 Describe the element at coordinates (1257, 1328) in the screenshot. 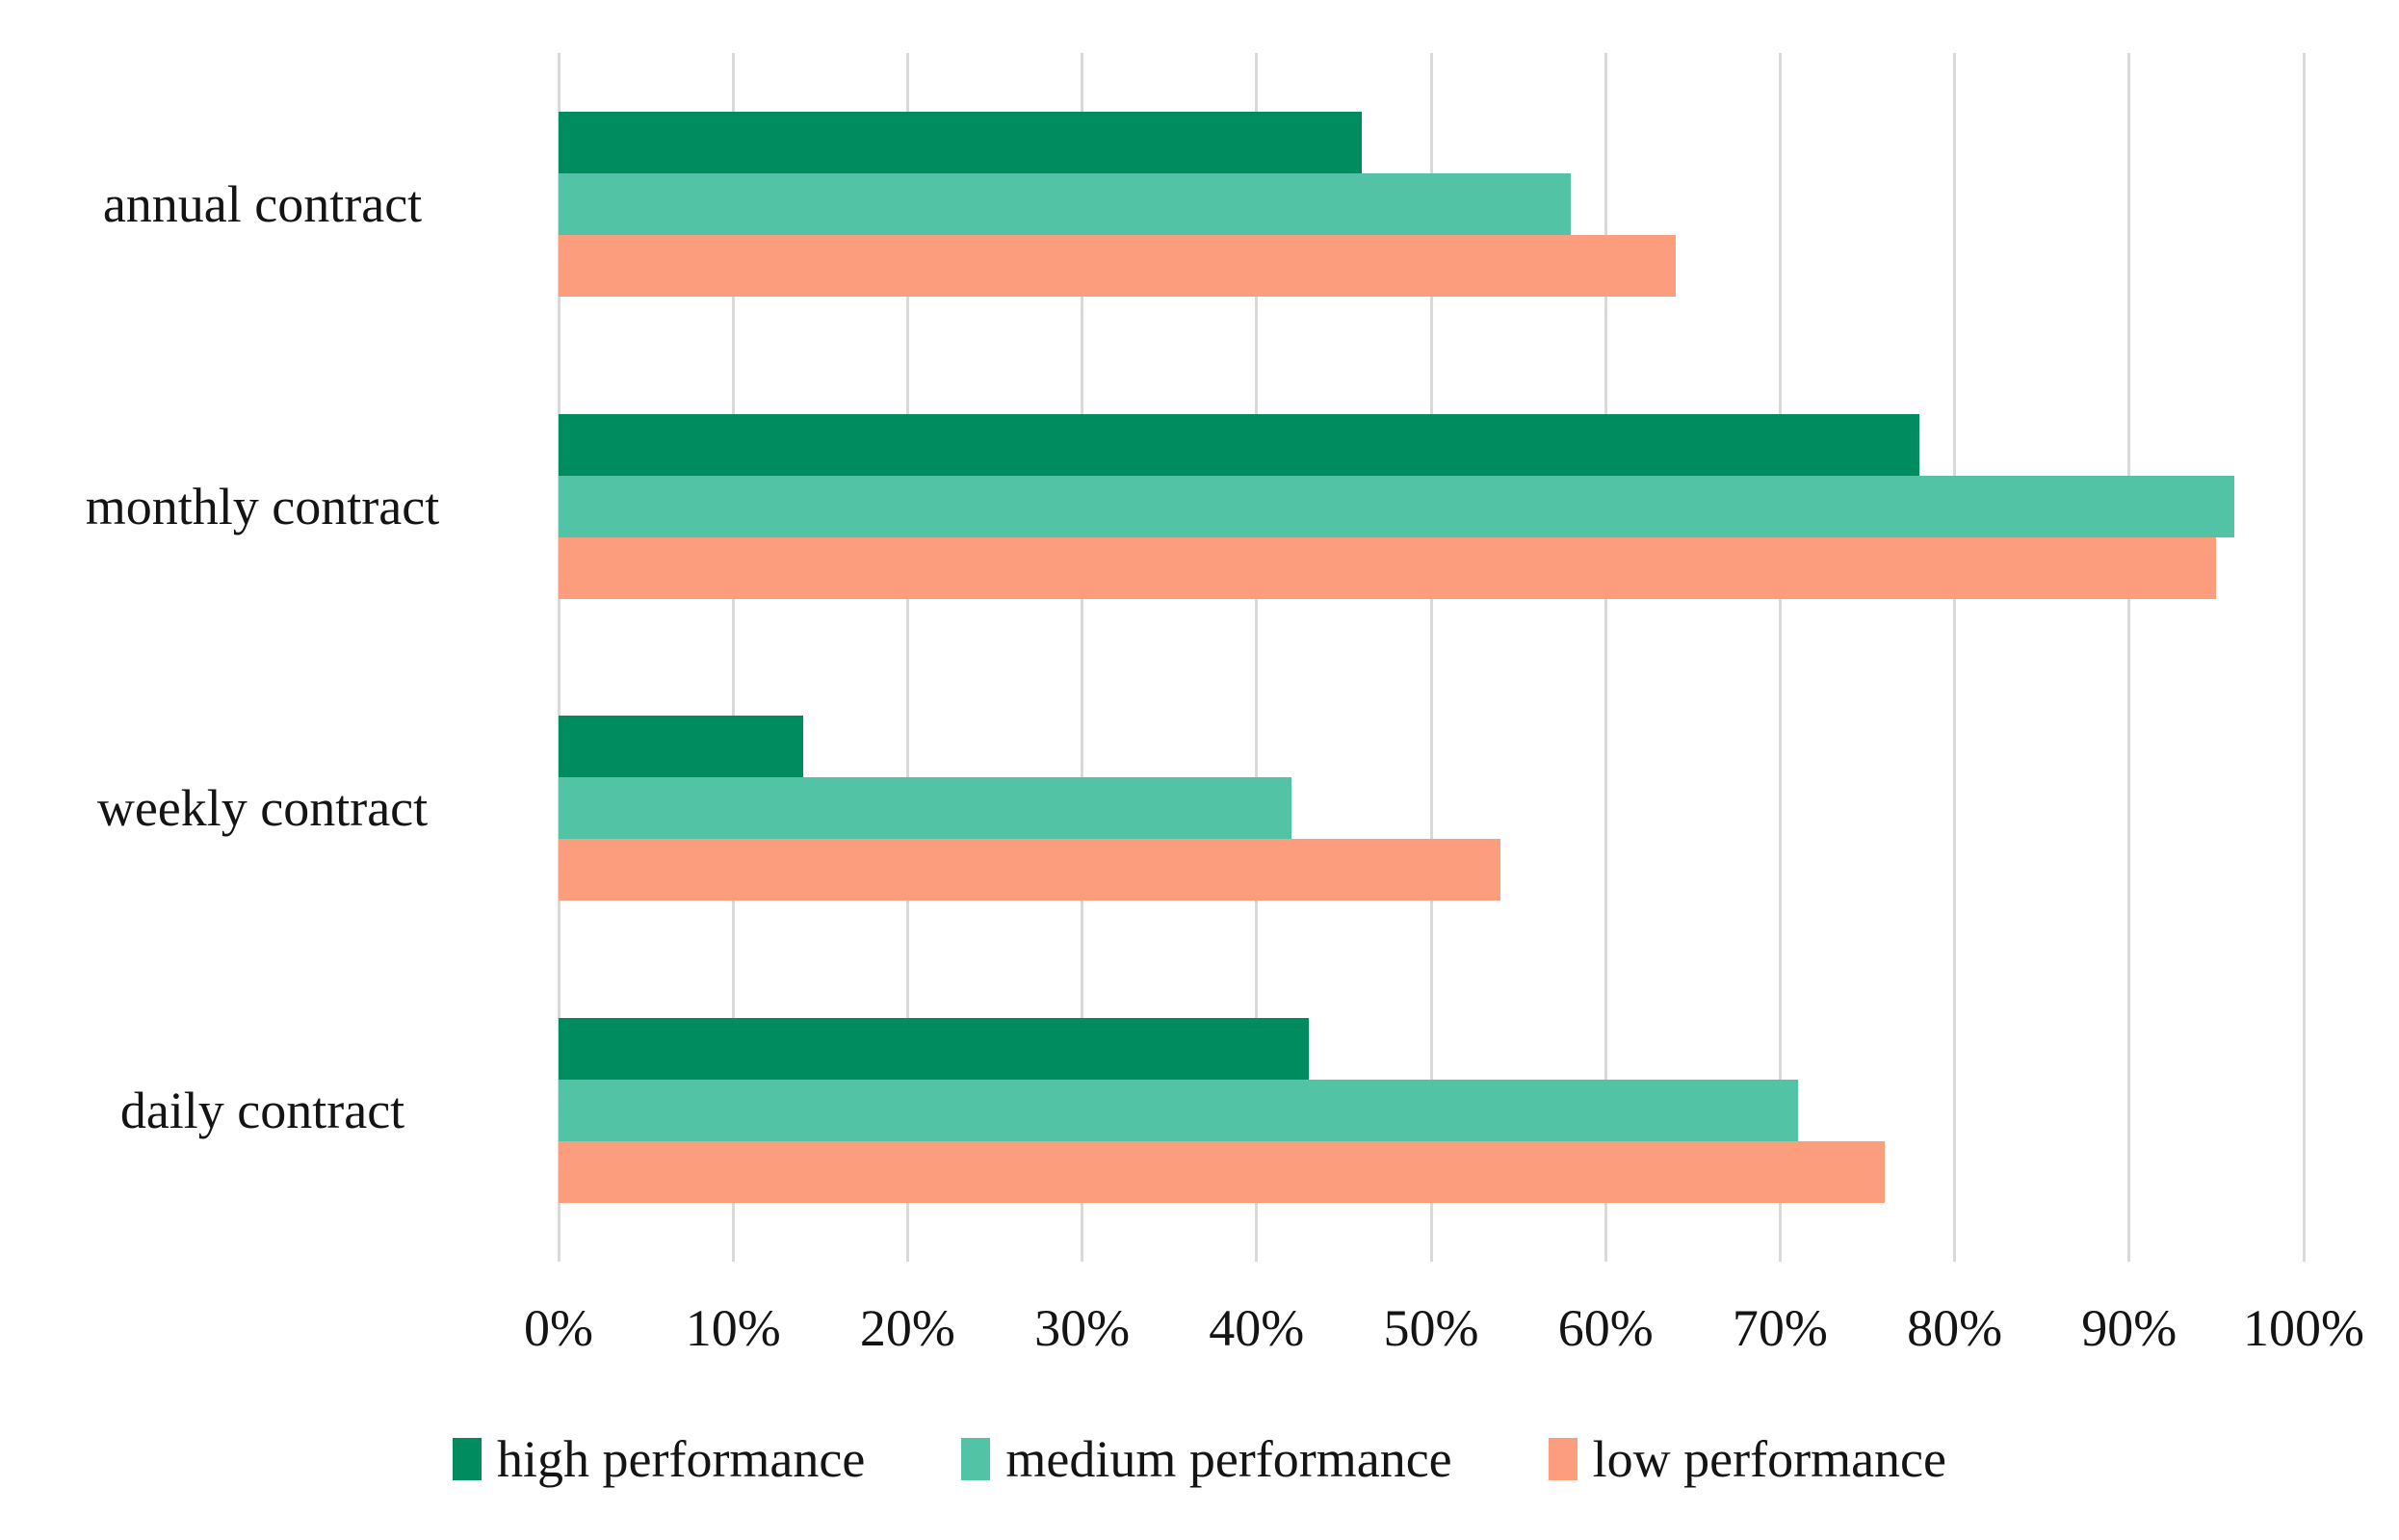

I see `x-tick-label-40pct: 40%` at that location.